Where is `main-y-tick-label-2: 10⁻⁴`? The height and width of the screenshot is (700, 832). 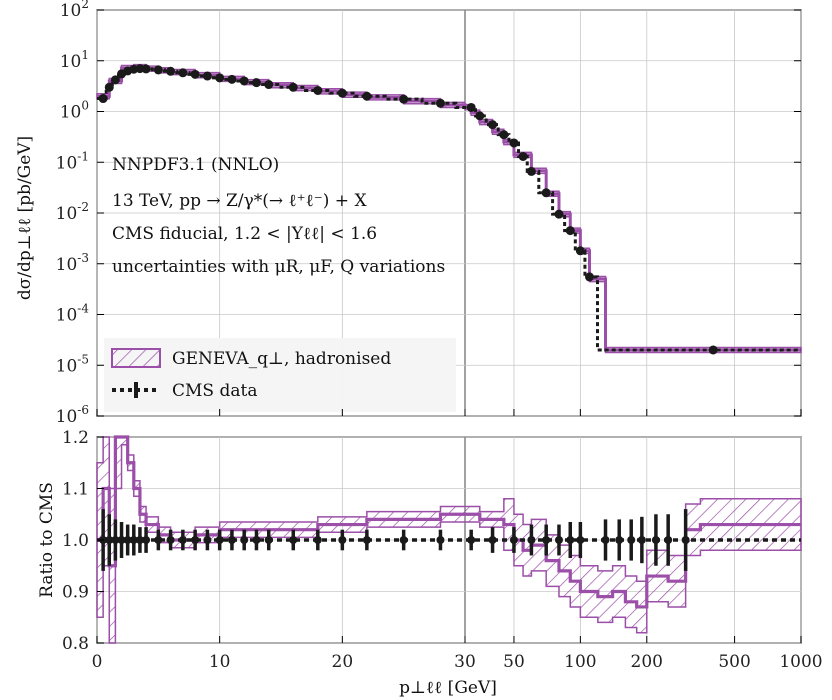 main-y-tick-label-2: 10⁻⁴ is located at coordinates (73, 314).